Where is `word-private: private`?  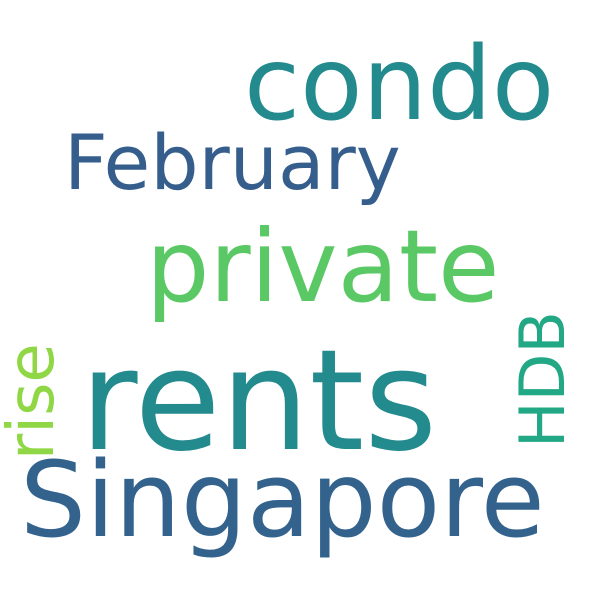
word-private: private is located at coordinates (323, 266).